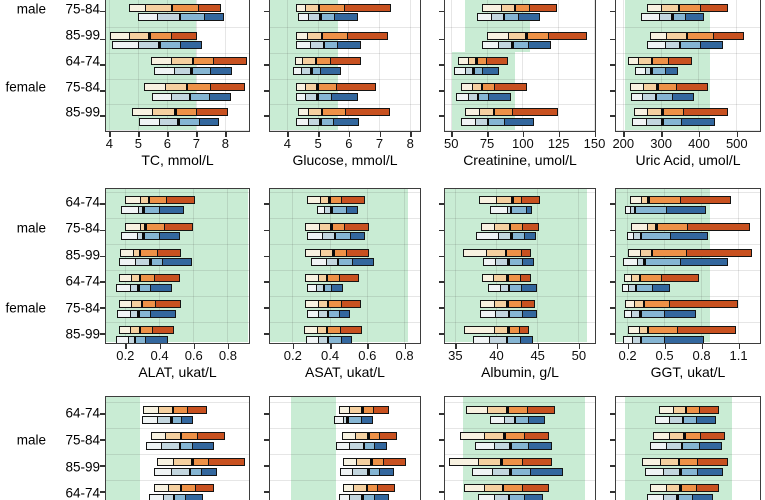 This screenshot has height=500, width=765. I want to click on x-tick-label: 35, so click(455, 355).